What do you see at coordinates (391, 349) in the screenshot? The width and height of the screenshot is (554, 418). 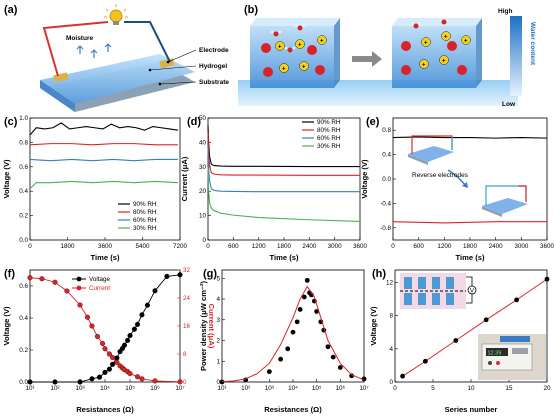 I see `panel-h-ytick-label: 4` at bounding box center [391, 349].